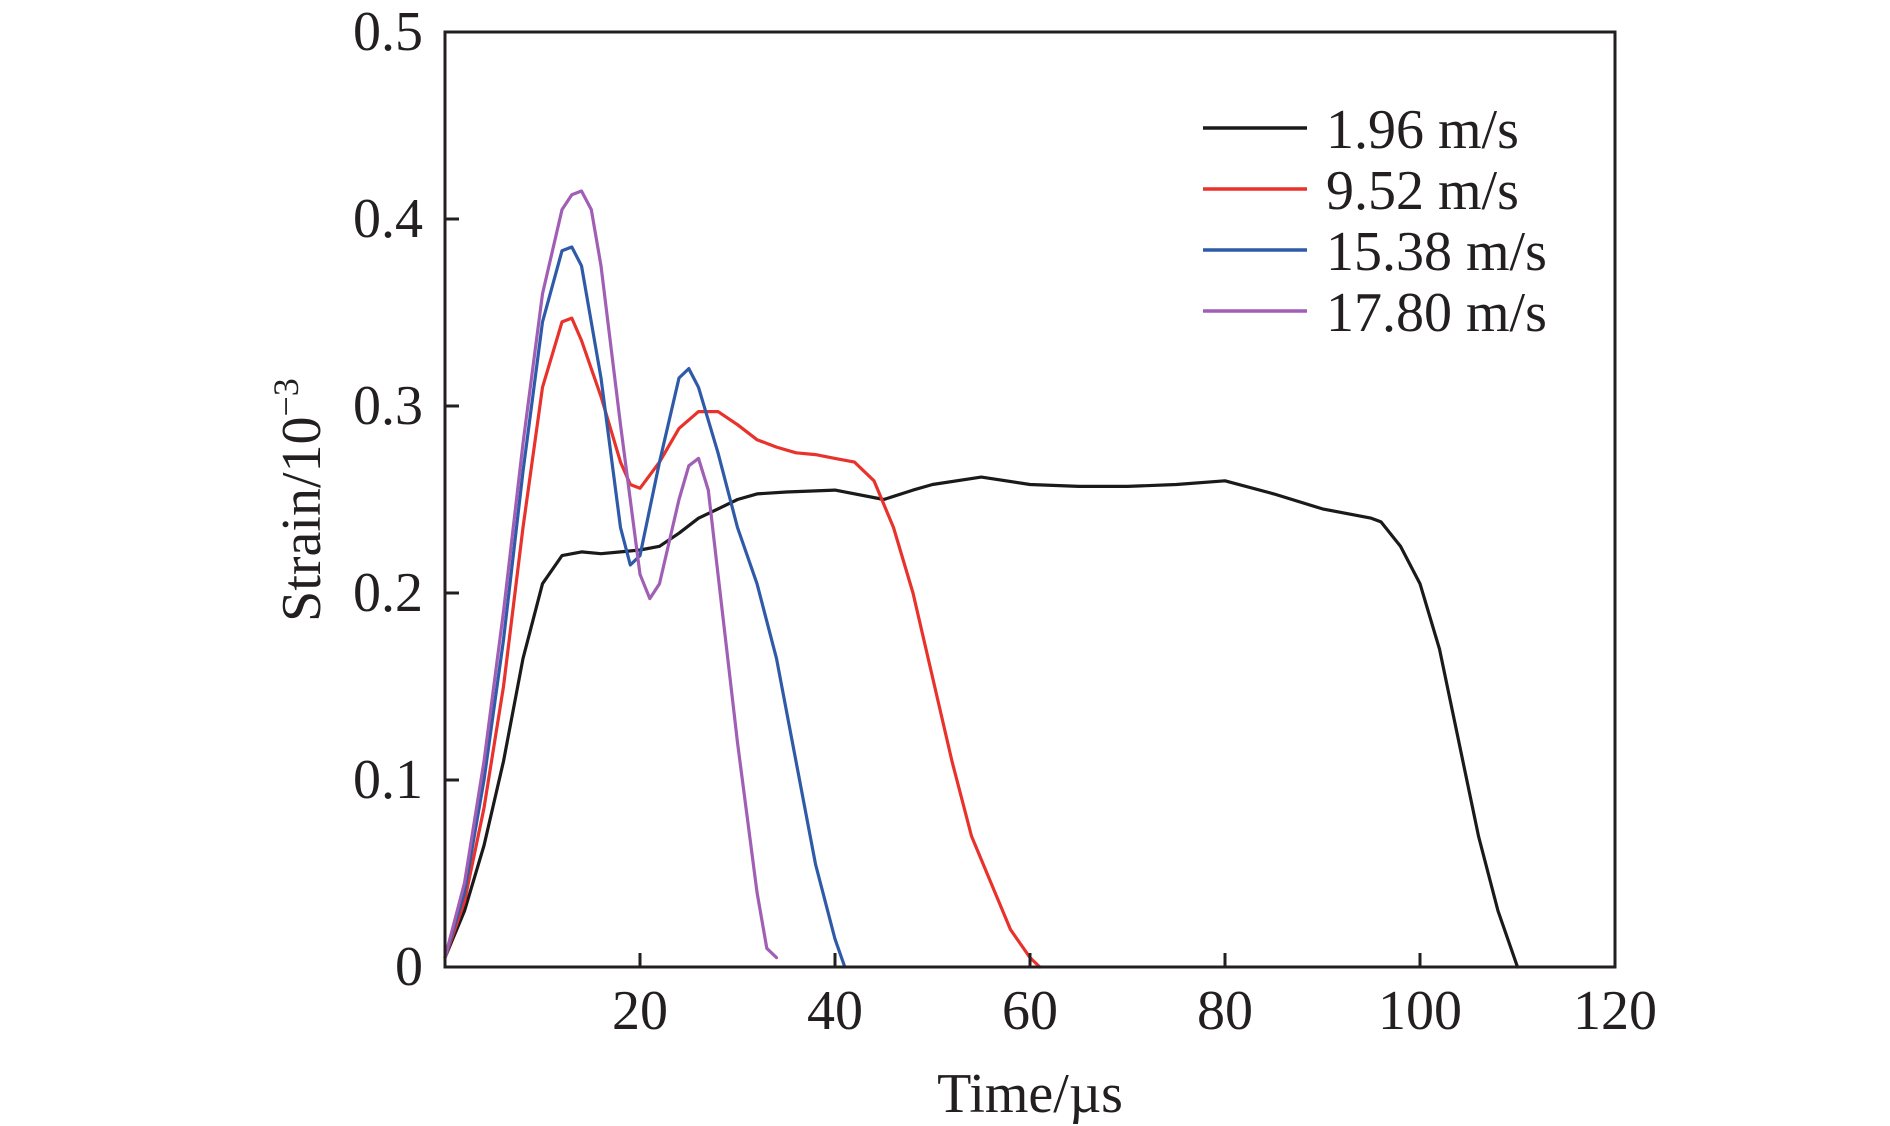 The width and height of the screenshot is (1890, 1126). What do you see at coordinates (640, 1011) in the screenshot?
I see `x-tick-label: 20` at bounding box center [640, 1011].